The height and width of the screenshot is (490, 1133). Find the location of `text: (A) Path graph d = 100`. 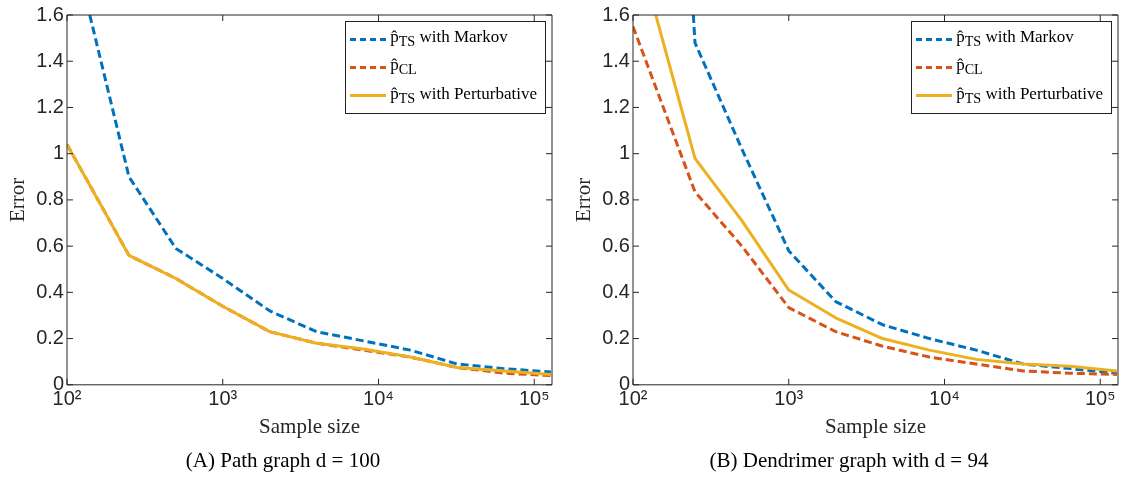

text: (A) Path graph d = 100 is located at coordinates (283, 460).